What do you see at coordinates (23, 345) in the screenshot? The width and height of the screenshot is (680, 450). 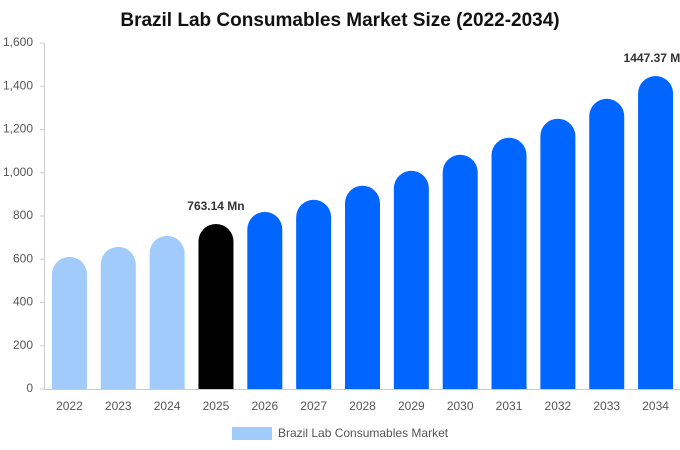 I see `y-tick-label: 200` at bounding box center [23, 345].